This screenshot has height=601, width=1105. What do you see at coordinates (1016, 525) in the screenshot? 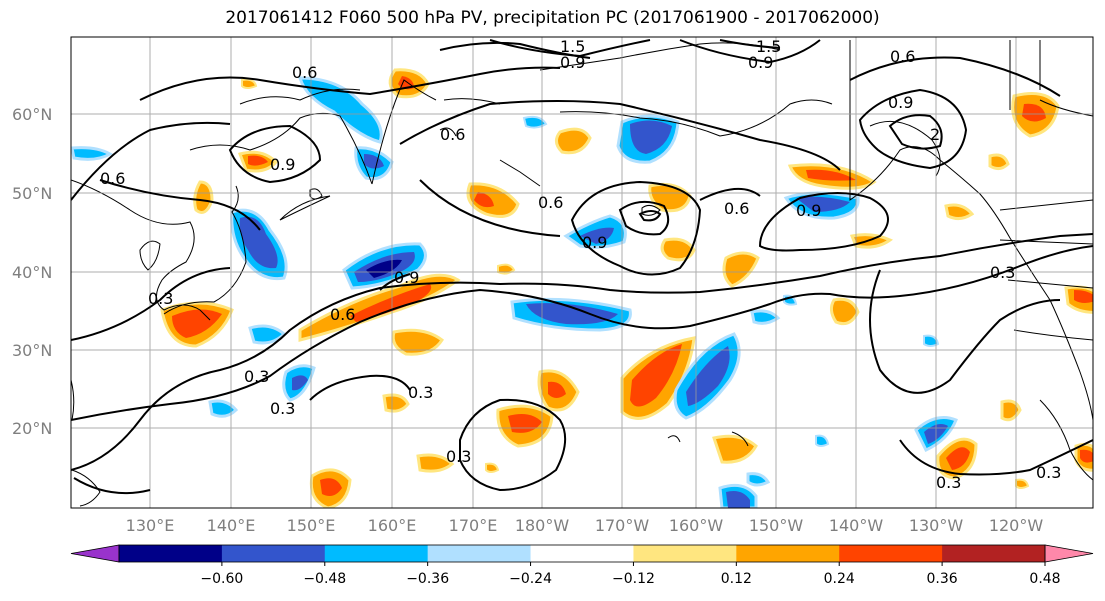
I see `lon-tick-label: 120°W` at bounding box center [1016, 525].